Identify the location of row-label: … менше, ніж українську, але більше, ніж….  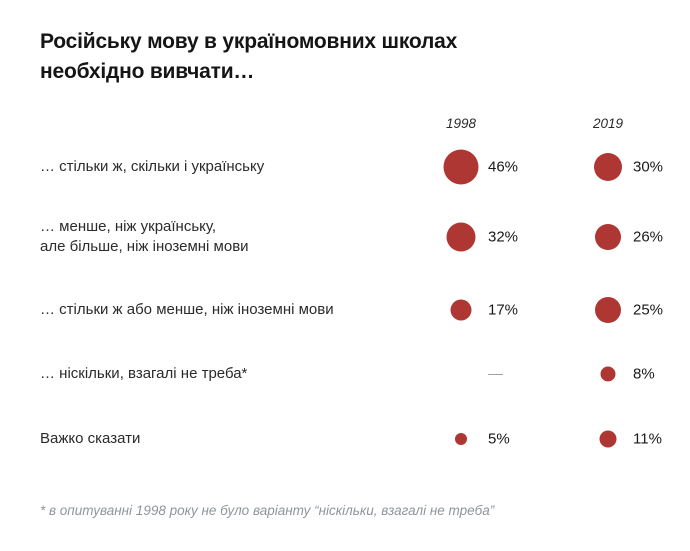
(144, 236).